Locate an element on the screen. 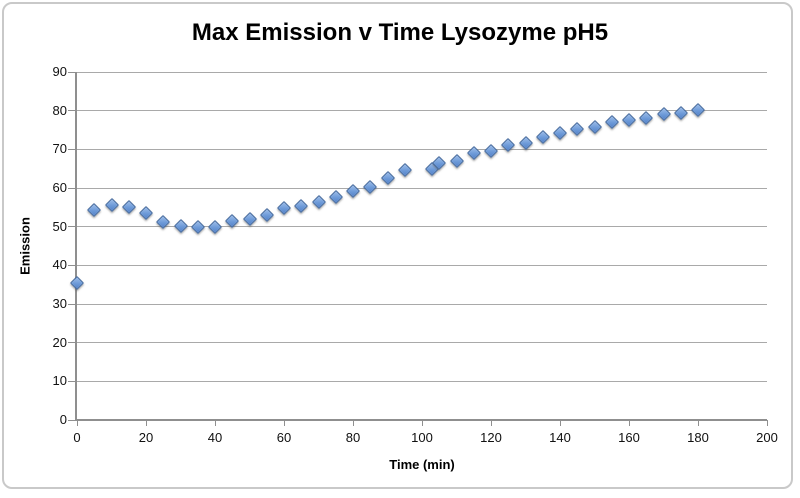 This screenshot has height=498, width=800. y-tick-label: 20 is located at coordinates (59, 342).